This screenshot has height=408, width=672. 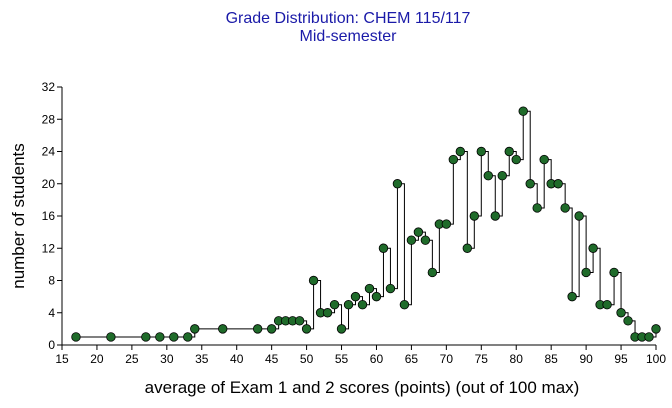 What do you see at coordinates (482, 359) in the screenshot?
I see `x-tick-label: 75` at bounding box center [482, 359].